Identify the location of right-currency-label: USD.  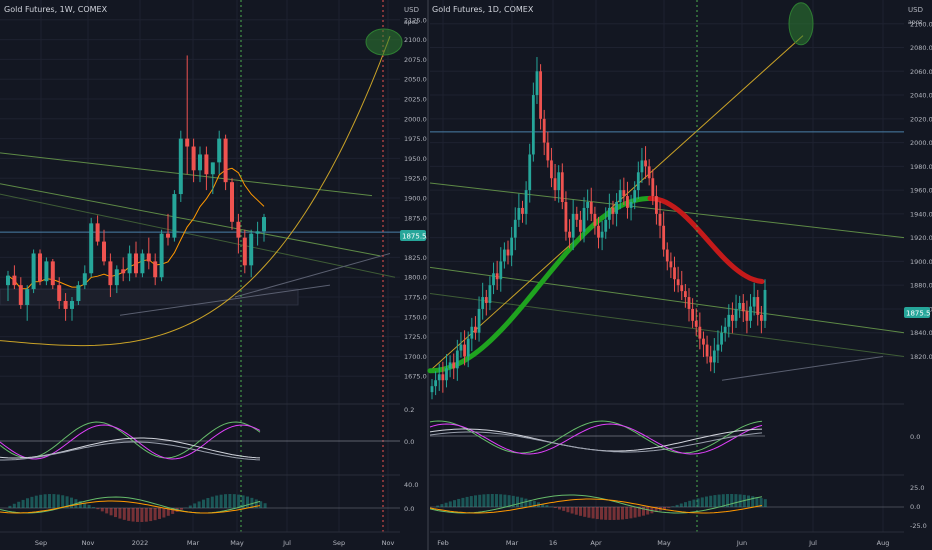
(915, 10).